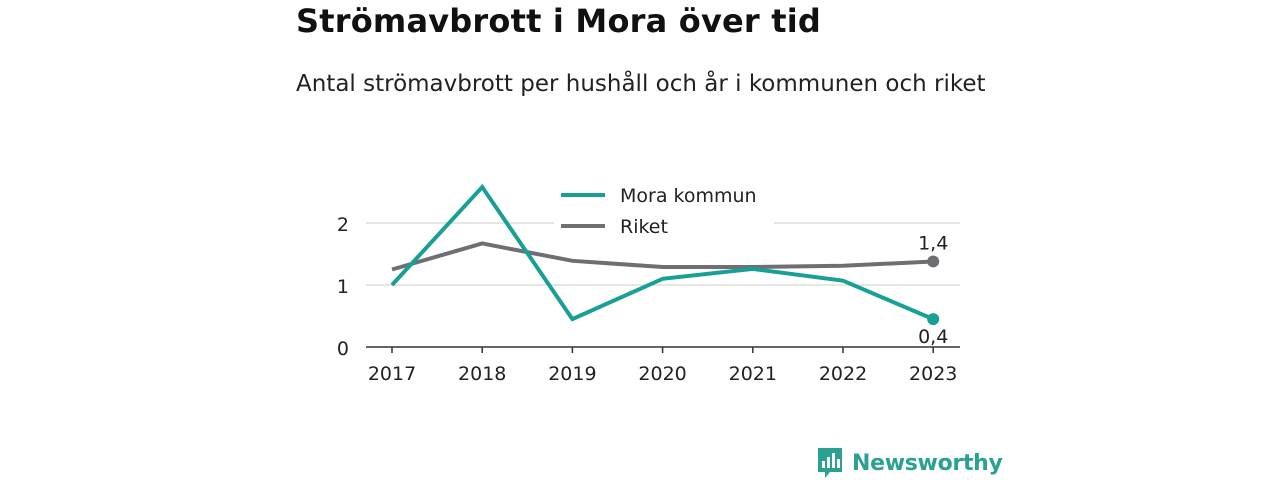 The image size is (1280, 480). Describe the element at coordinates (482, 374) in the screenshot. I see `x-tick-label: 2018` at that location.